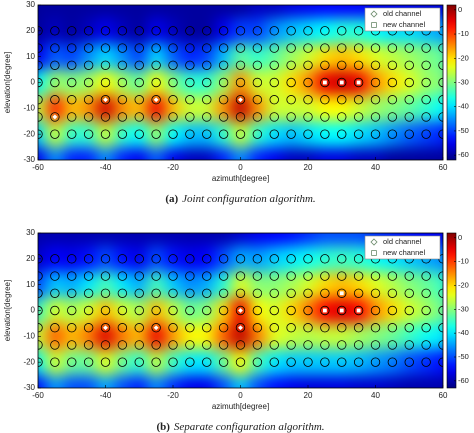  I want to click on y-tick-label: -30, so click(29, 387).